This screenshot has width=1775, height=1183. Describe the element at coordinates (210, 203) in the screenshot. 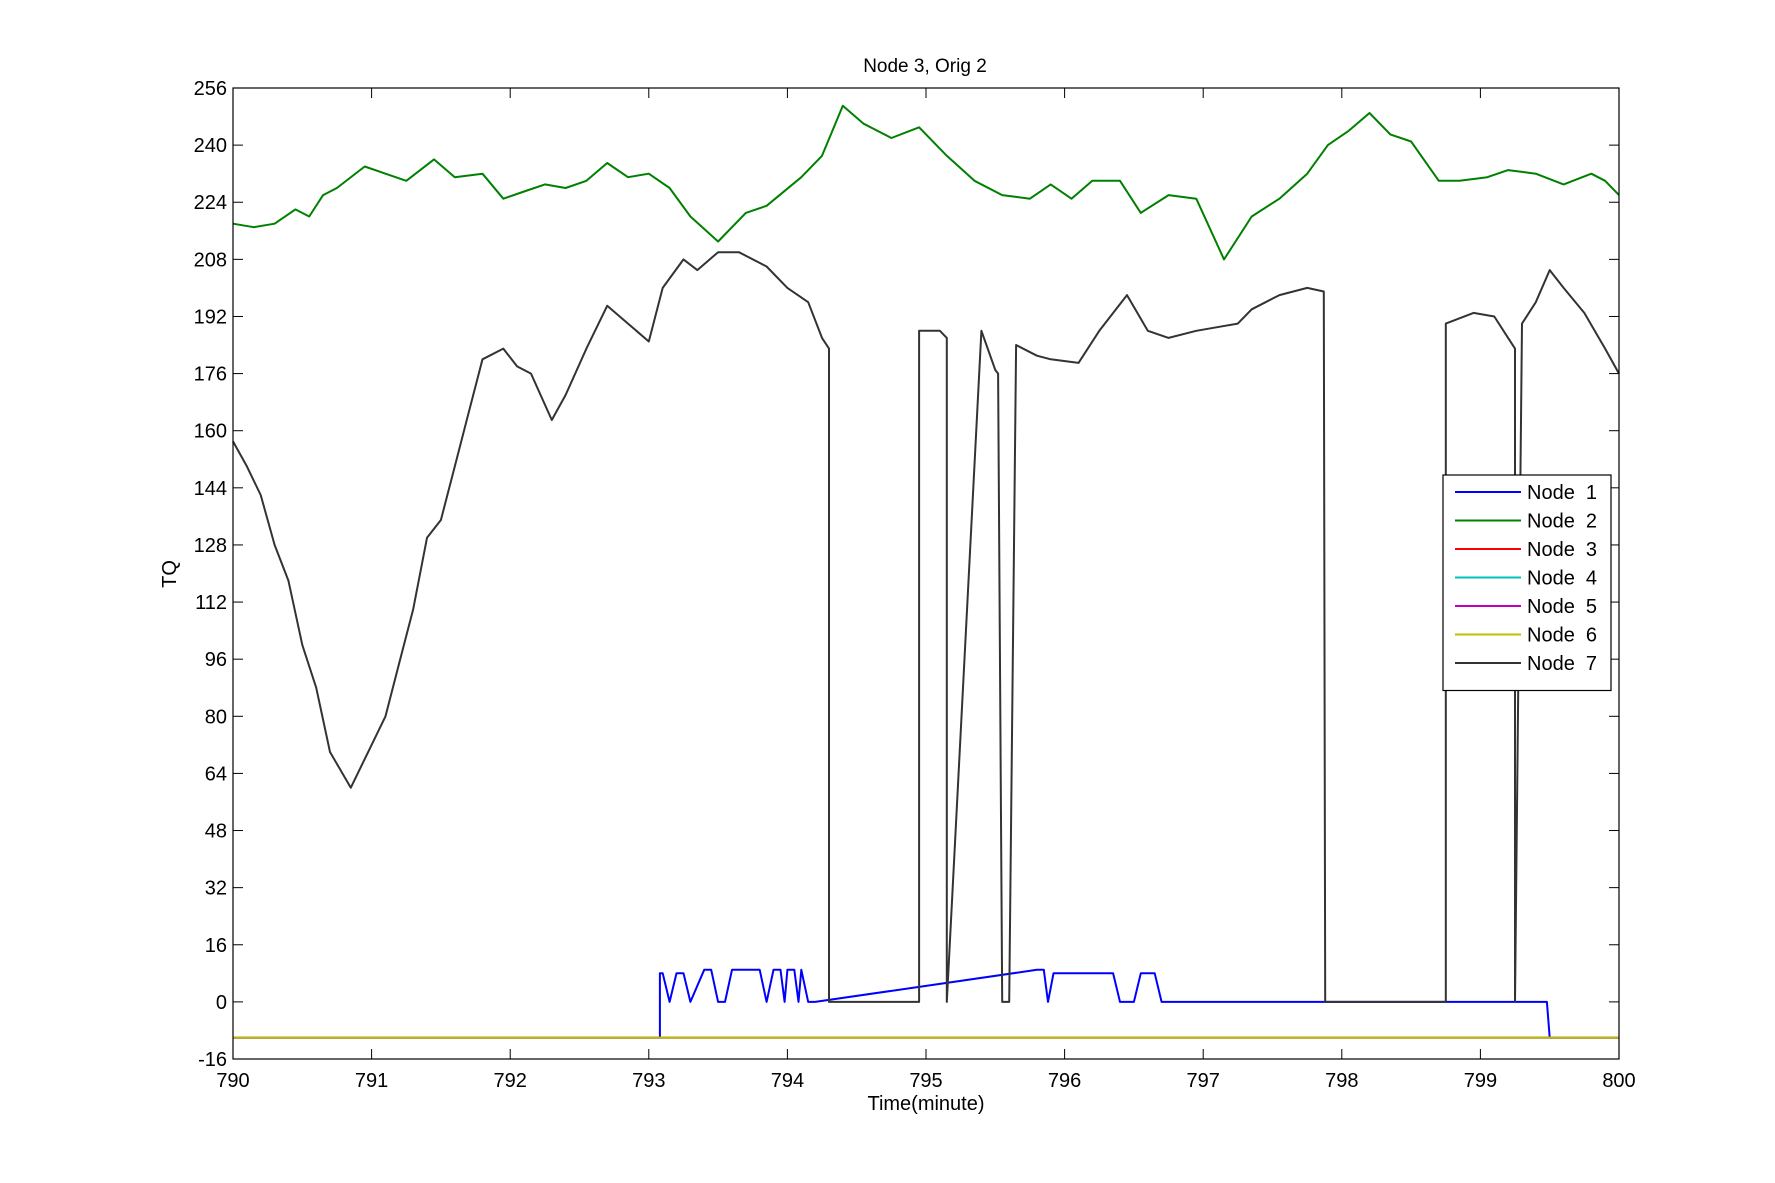

I see `y-tick-label: 224` at that location.